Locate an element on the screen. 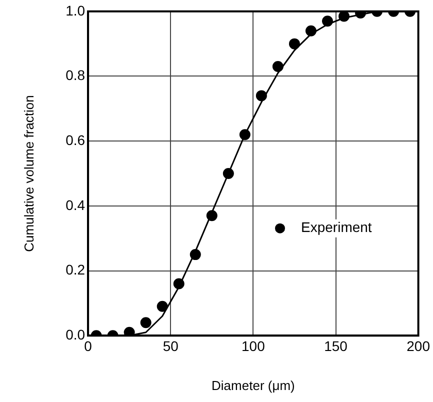 This screenshot has height=402, width=433. x-axis-title: Diameter (μm) is located at coordinates (253, 385).